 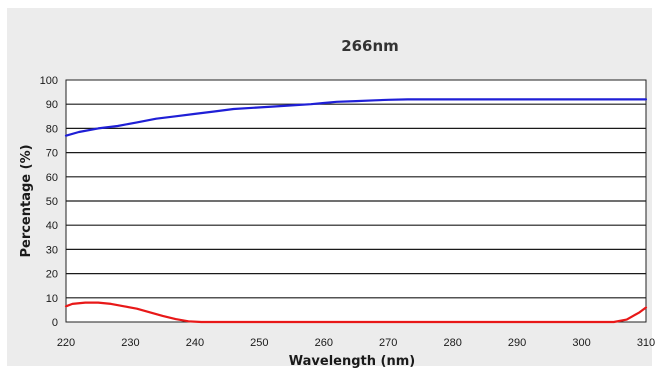 What do you see at coordinates (517, 343) in the screenshot?
I see `x-tick-label: 290` at bounding box center [517, 343].